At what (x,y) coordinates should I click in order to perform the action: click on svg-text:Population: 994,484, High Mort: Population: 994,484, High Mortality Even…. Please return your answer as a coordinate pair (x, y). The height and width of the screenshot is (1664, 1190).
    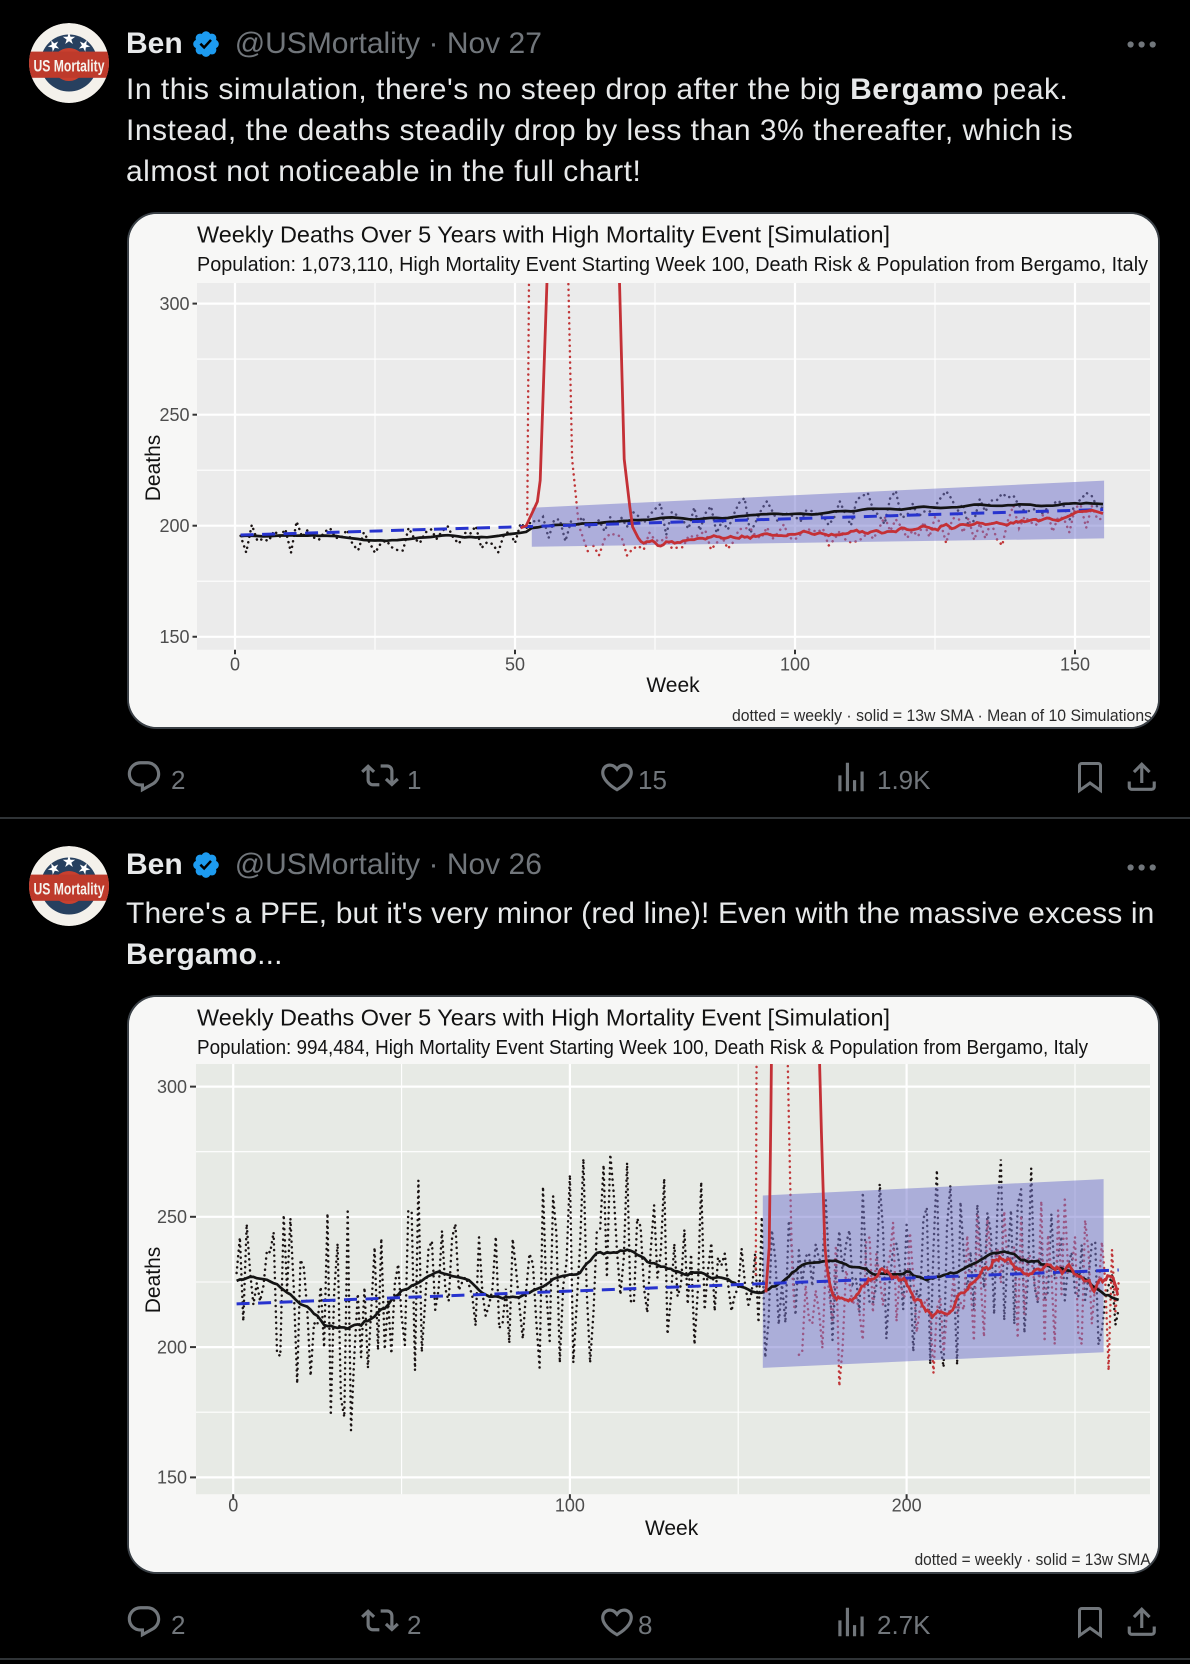
    Looking at the image, I should click on (642, 1048).